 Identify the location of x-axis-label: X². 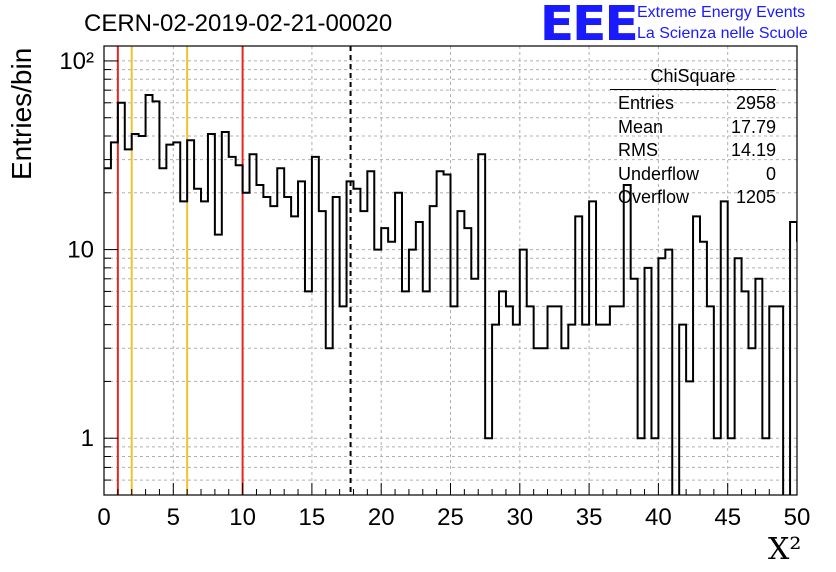
(785, 549).